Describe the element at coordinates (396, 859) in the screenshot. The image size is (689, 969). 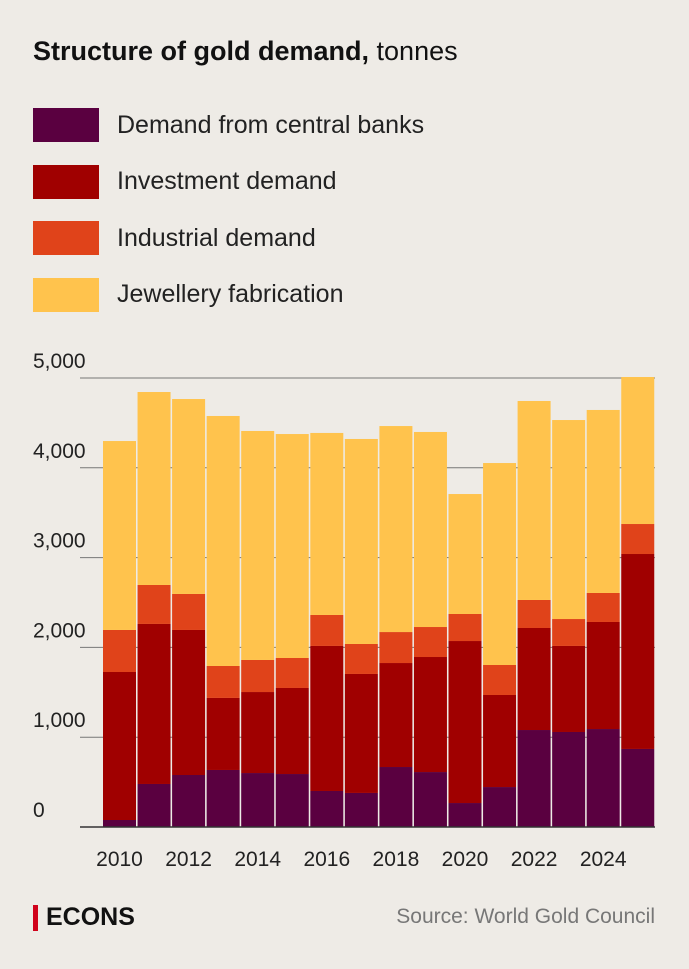
I see `x-tick-label: 2018` at that location.